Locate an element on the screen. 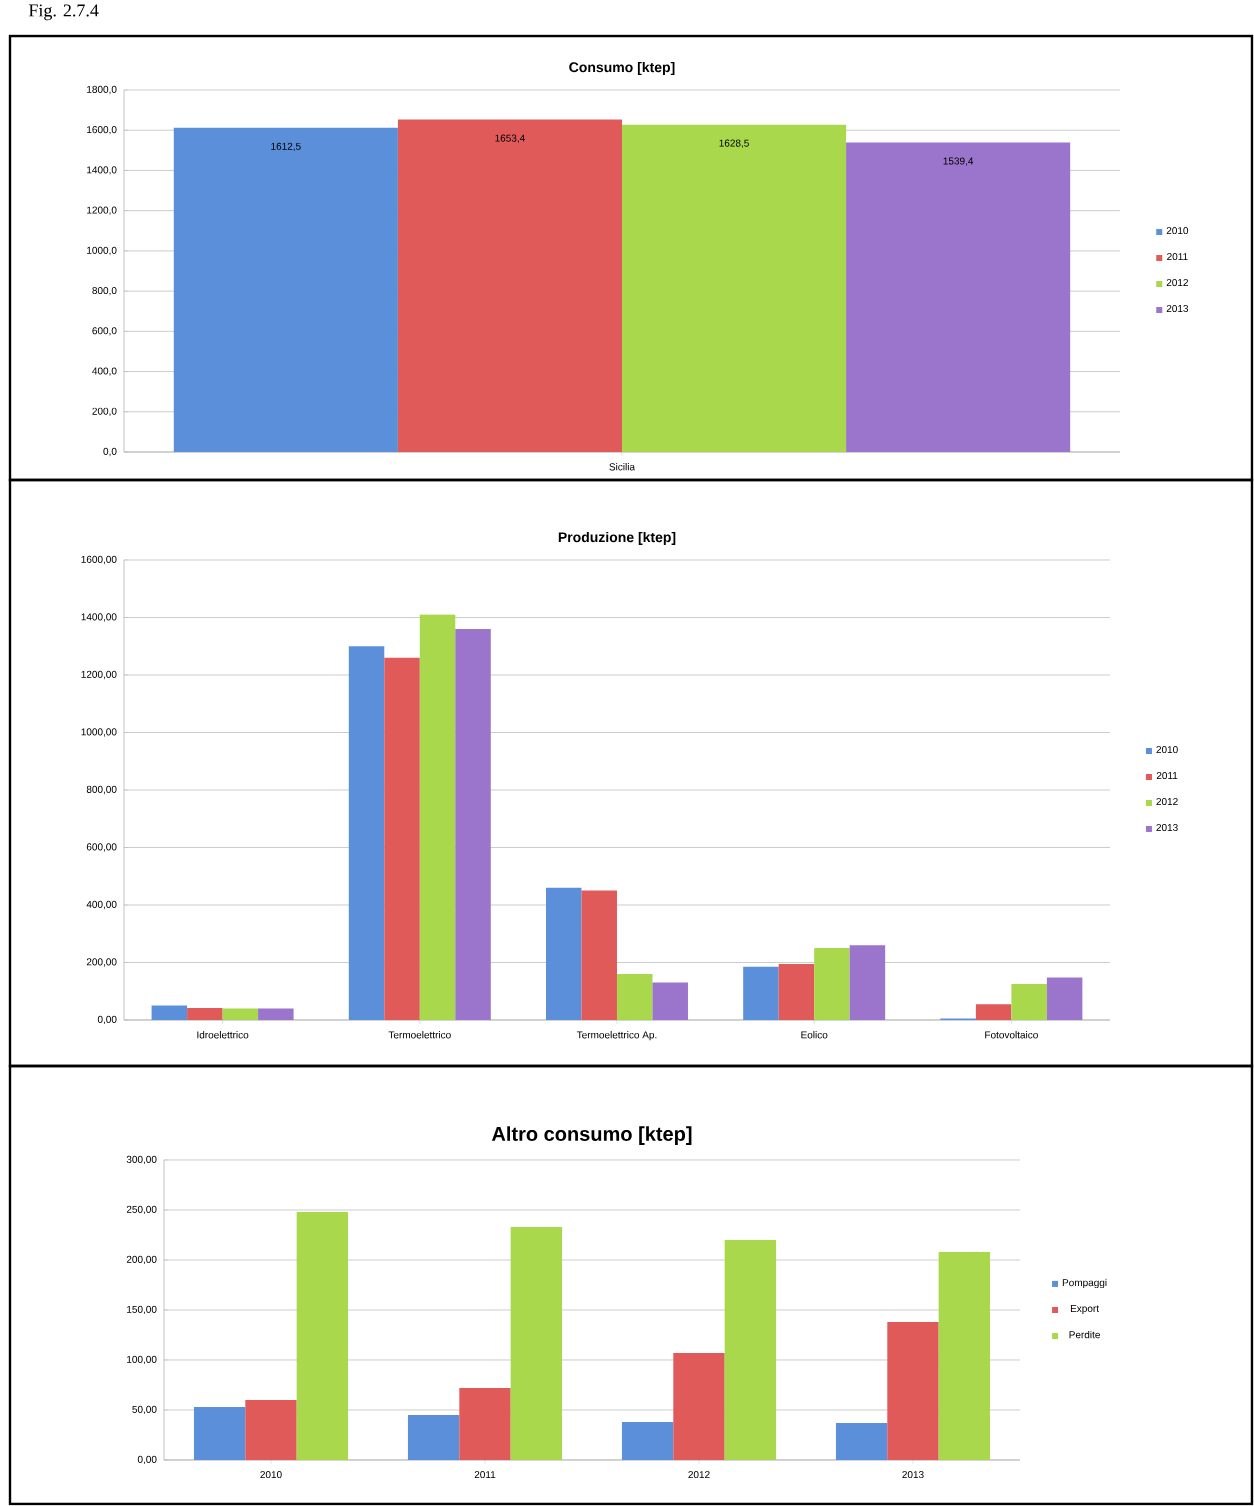 This screenshot has width=1254, height=1506. caption: Fig. 2.7.4 is located at coordinates (63, 12).